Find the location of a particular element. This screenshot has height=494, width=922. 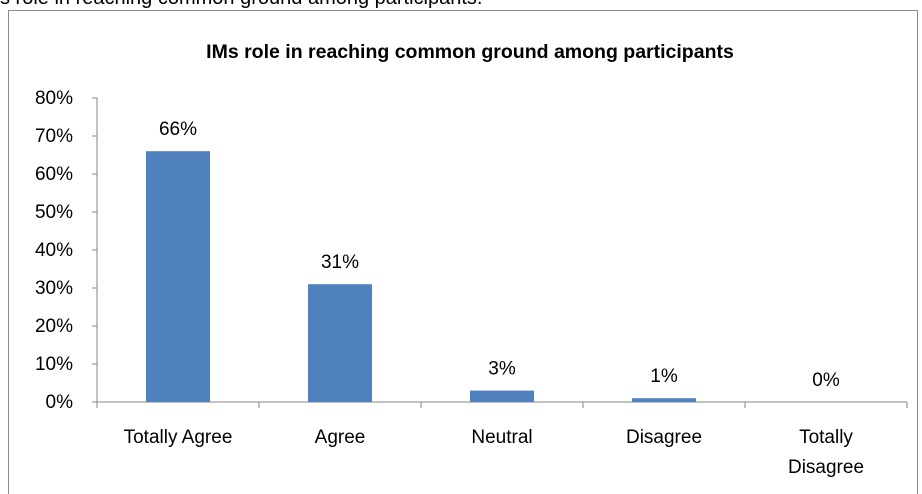

y-axis: 0% 10% 20% 30% 40% 50% 60% 70% 80% is located at coordinates (66, 250).